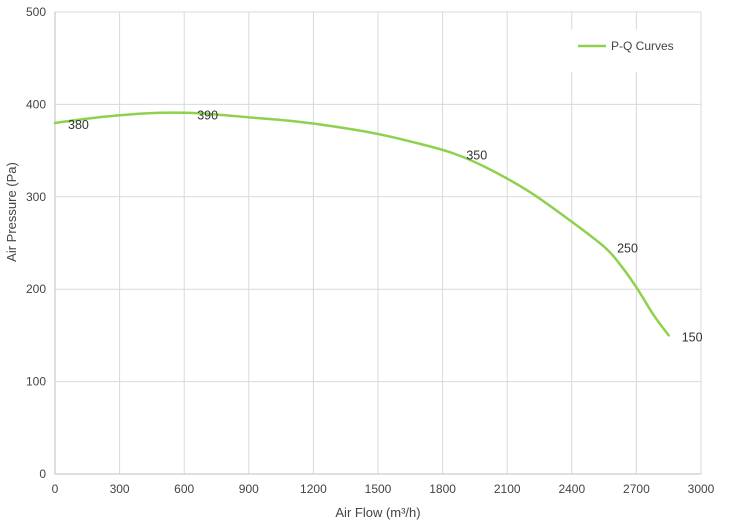 This screenshot has height=528, width=730. Describe the element at coordinates (377, 512) in the screenshot. I see `x-axis-title: Air Flow (m³/h)` at that location.